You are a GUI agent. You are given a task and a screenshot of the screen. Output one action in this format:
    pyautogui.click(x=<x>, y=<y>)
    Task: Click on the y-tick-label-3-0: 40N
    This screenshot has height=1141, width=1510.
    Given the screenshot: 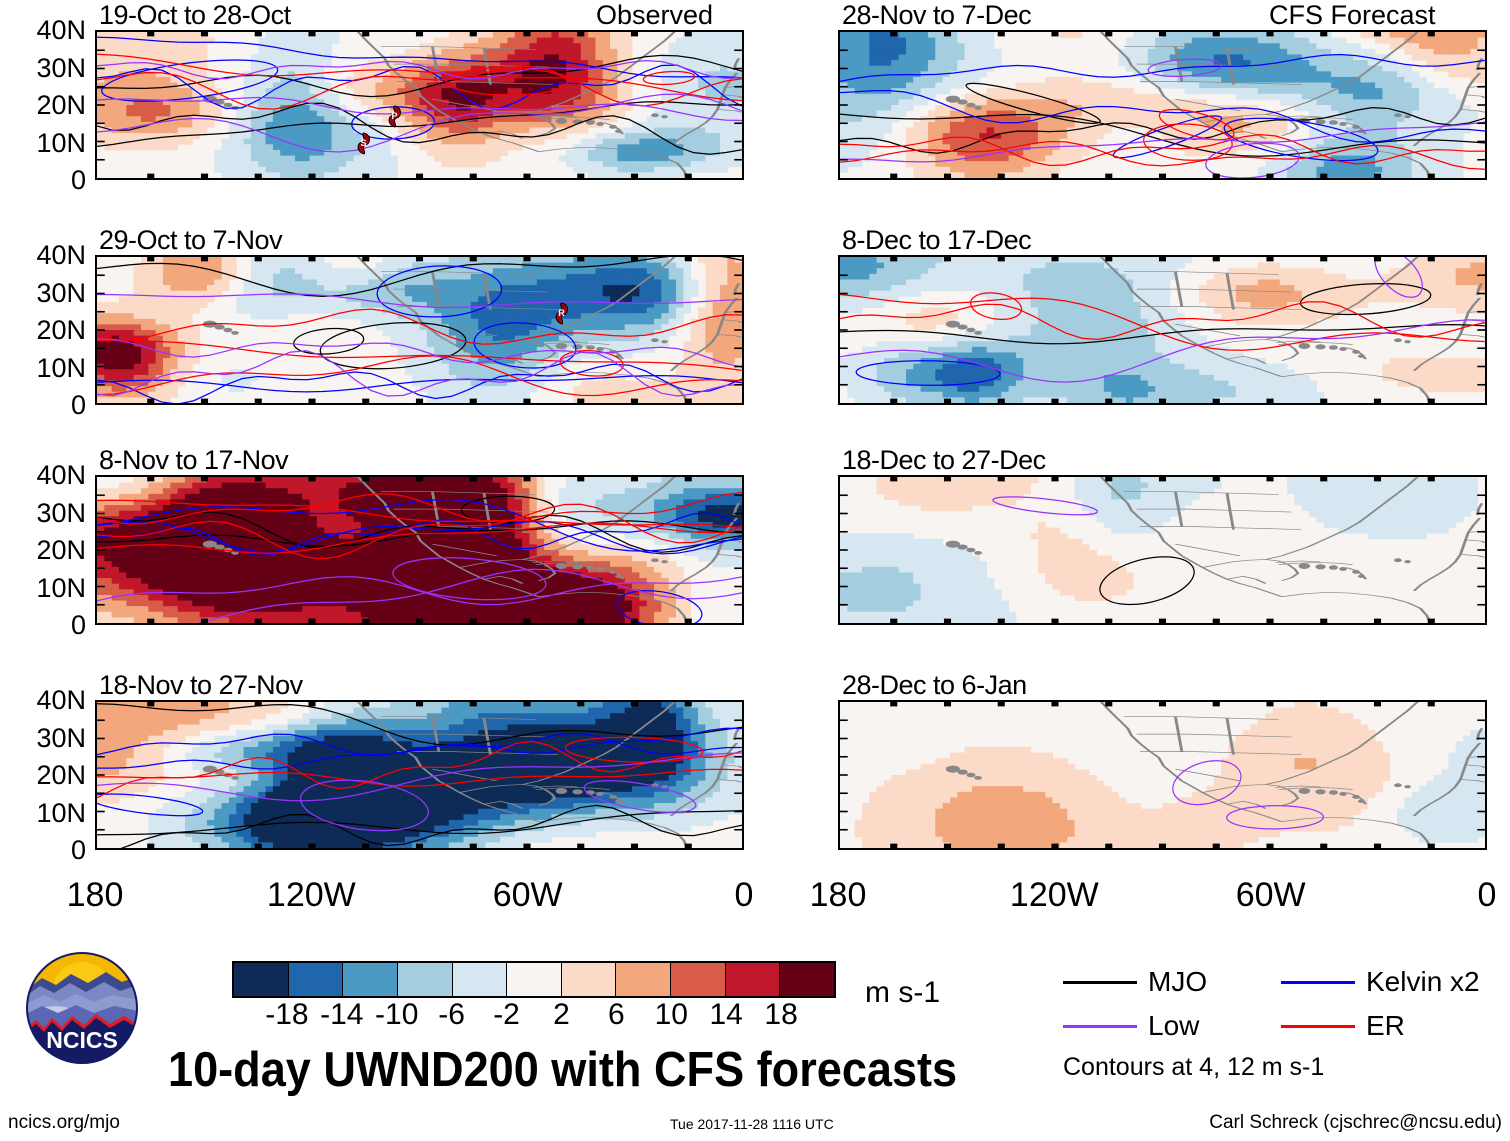 What is the action you would take?
    pyautogui.click(x=61, y=700)
    